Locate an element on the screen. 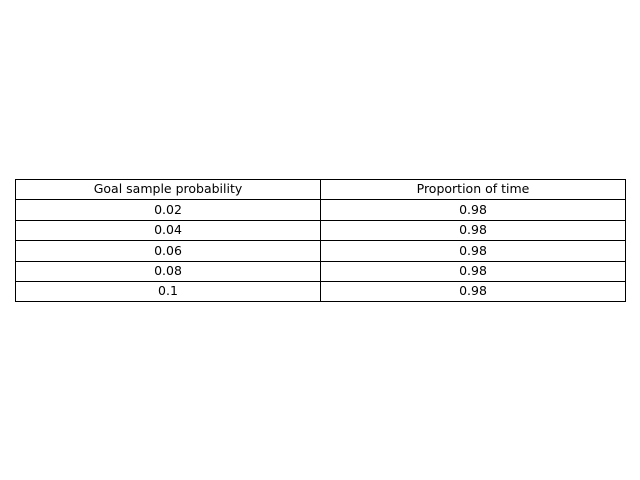 The width and height of the screenshot is (640, 480). table-row: 0.06 0.98 is located at coordinates (320, 251).